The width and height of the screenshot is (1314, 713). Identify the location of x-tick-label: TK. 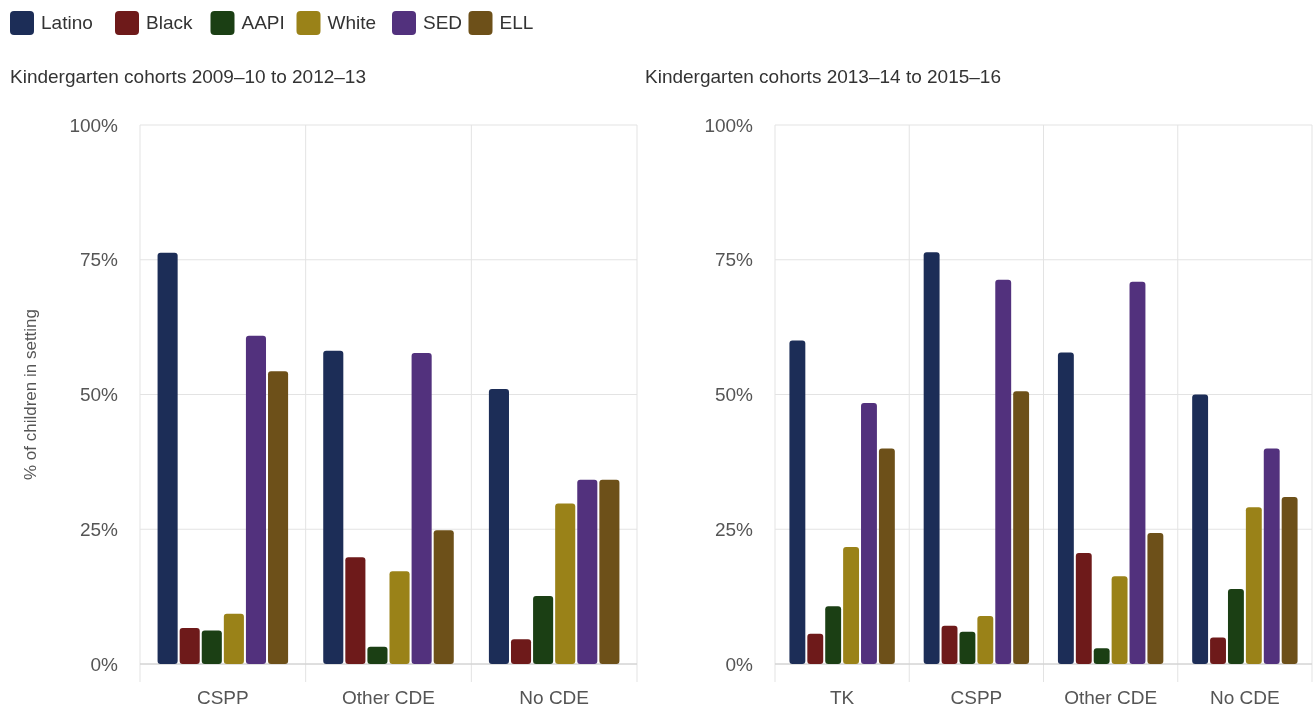
(842, 697).